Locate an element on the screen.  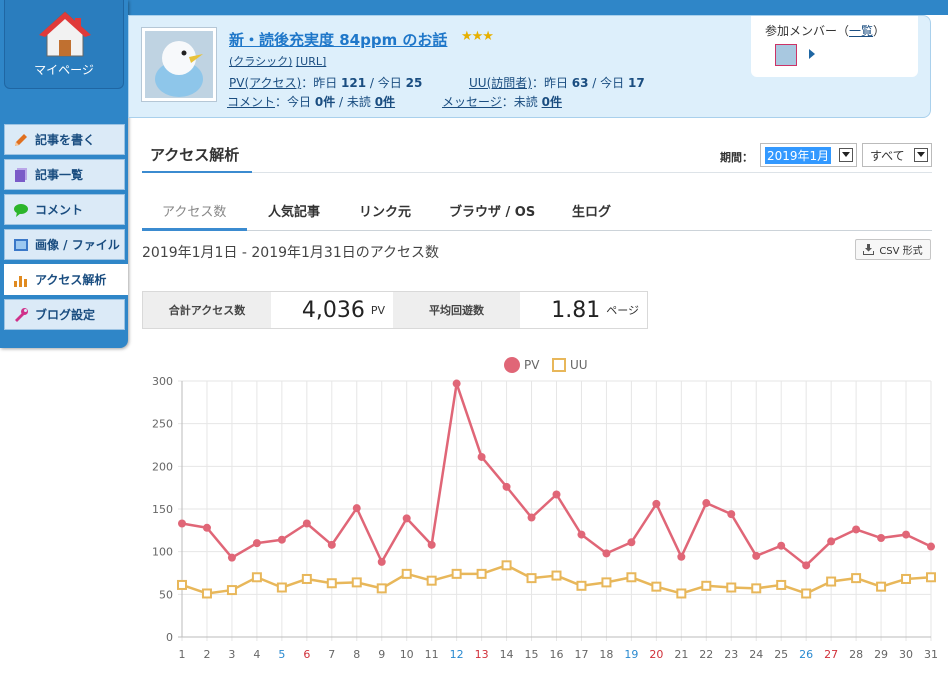
comment-link: コメント is located at coordinates (251, 102).